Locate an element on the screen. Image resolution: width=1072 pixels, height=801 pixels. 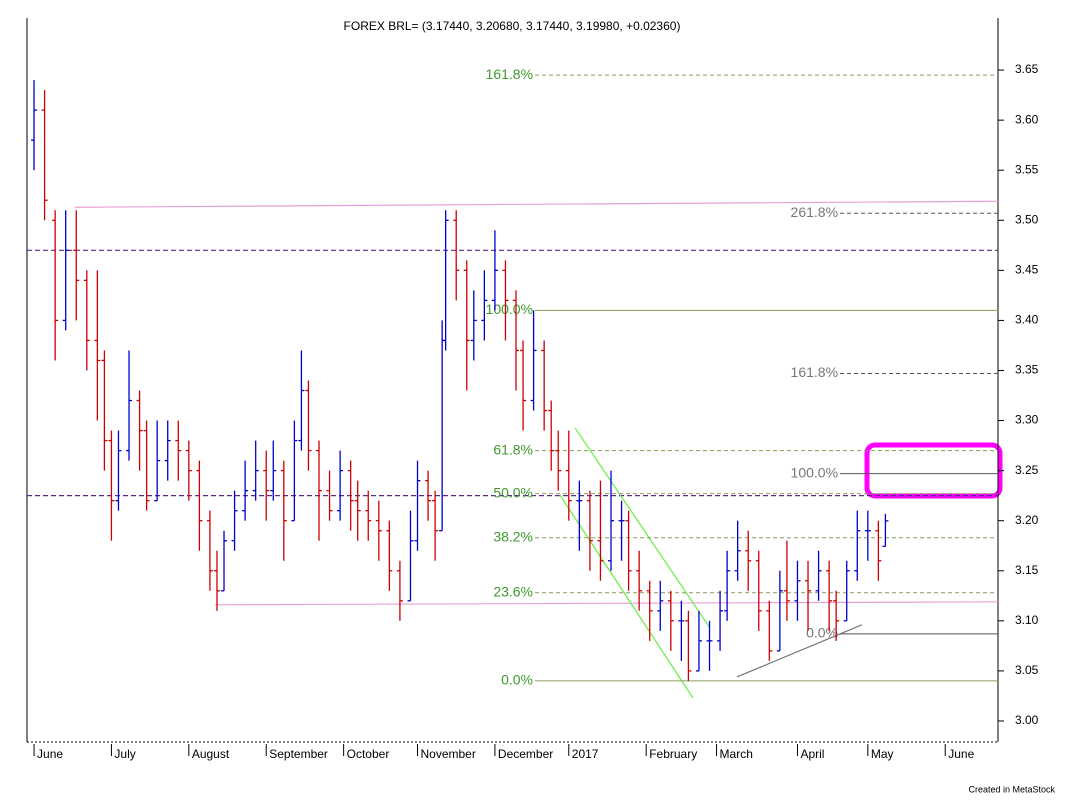
x-tick-label: 2017 is located at coordinates (585, 754).